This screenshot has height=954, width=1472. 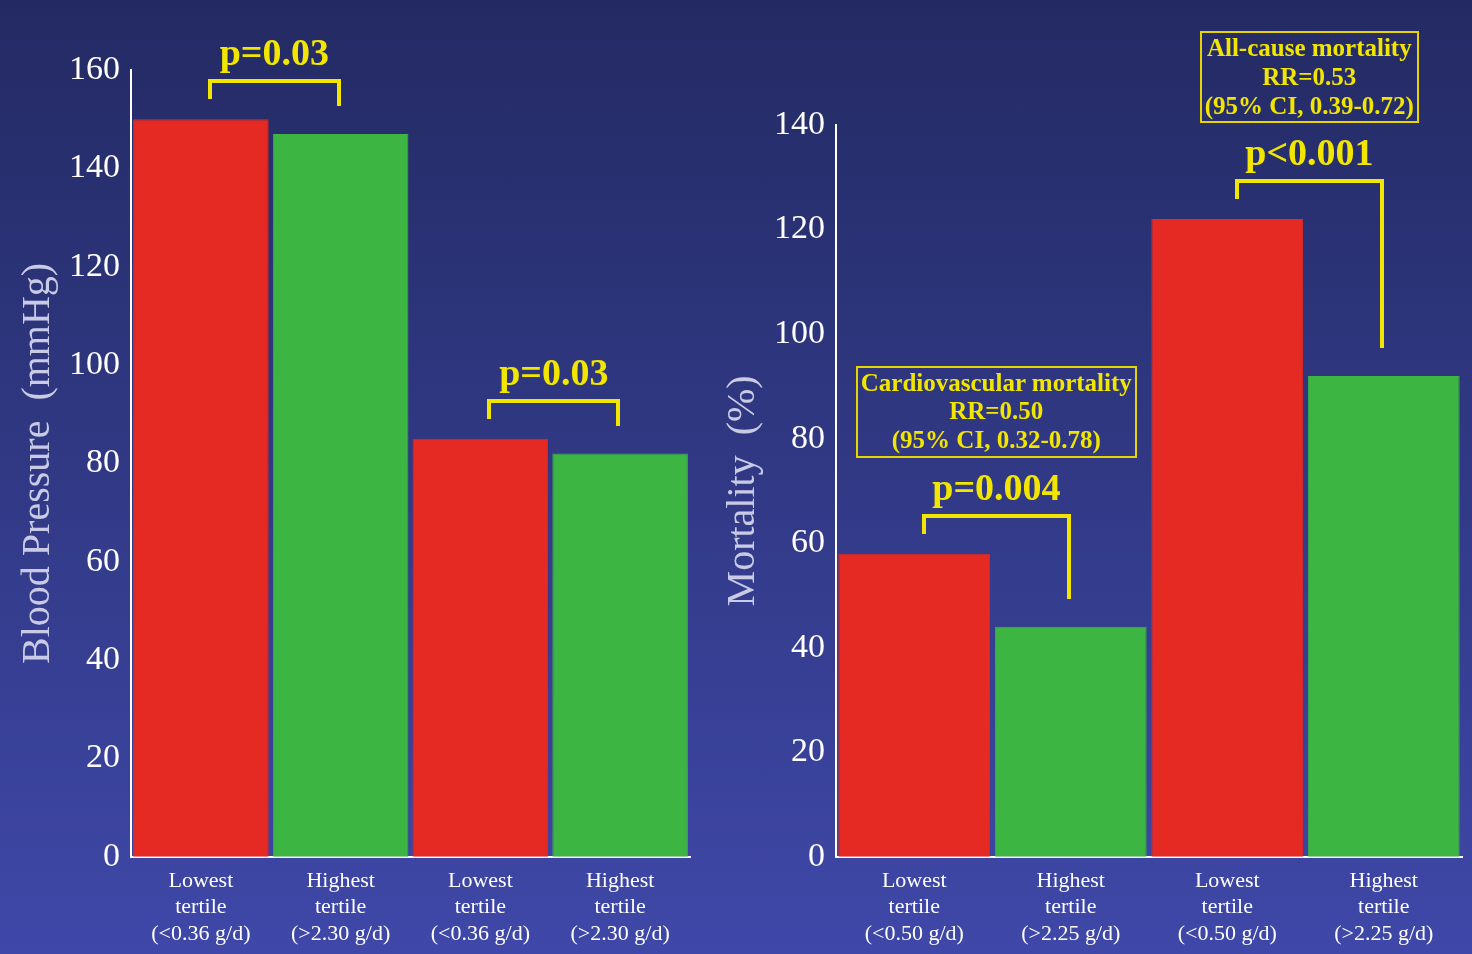 What do you see at coordinates (94, 67) in the screenshot?
I see `y-tick-label: 160` at bounding box center [94, 67].